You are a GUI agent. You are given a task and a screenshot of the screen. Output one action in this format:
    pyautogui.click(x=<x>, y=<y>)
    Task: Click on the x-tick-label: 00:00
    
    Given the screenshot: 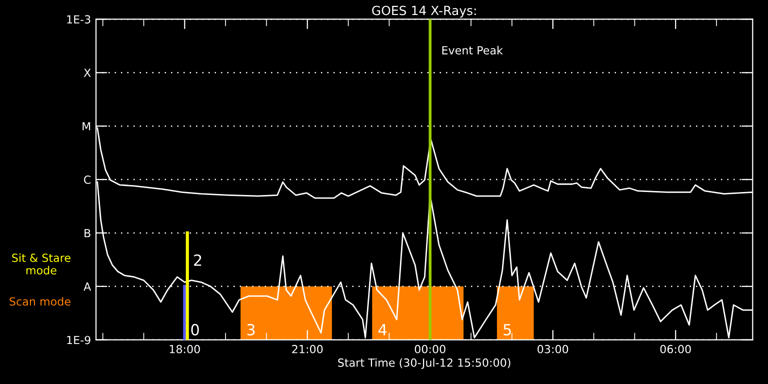 What is the action you would take?
    pyautogui.click(x=430, y=349)
    